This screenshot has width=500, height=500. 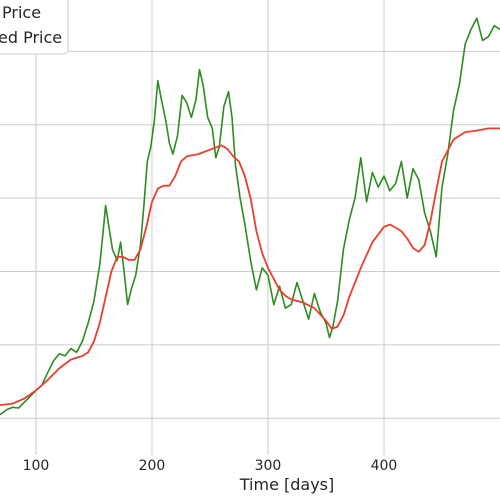 What do you see at coordinates (21, 12) in the screenshot?
I see `legend-label-price: Price` at bounding box center [21, 12].